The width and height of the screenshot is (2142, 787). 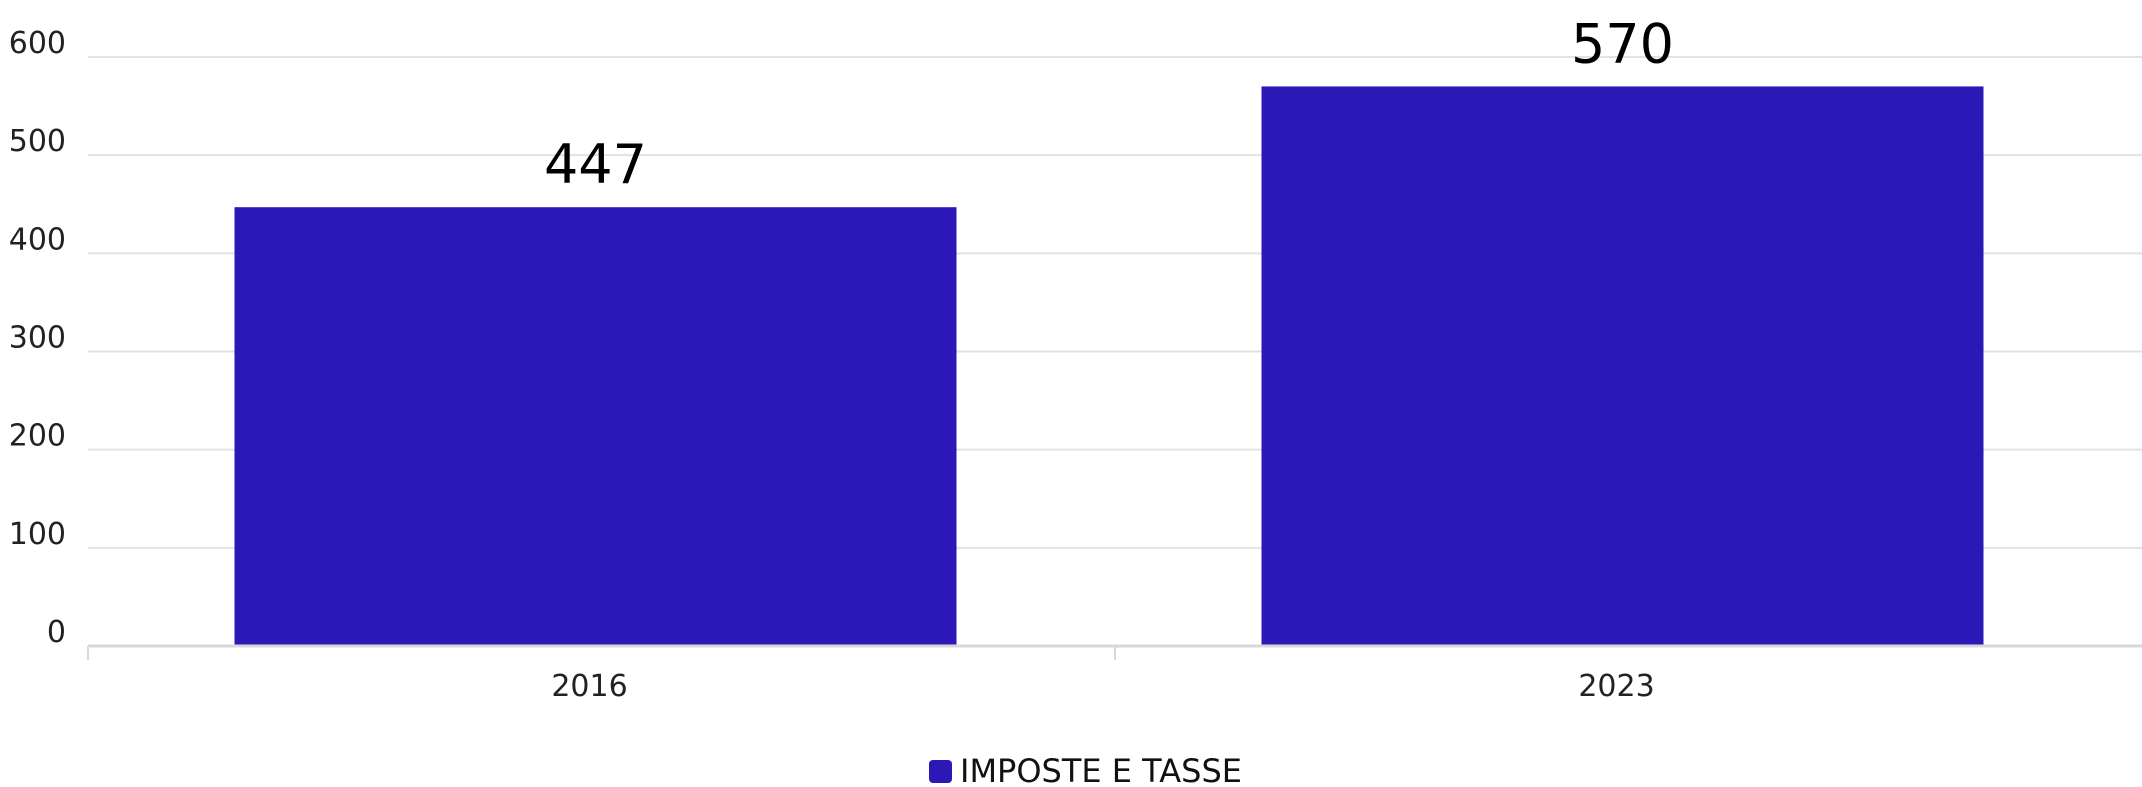 What do you see at coordinates (37, 43) in the screenshot?
I see `y-tick-label: 600` at bounding box center [37, 43].